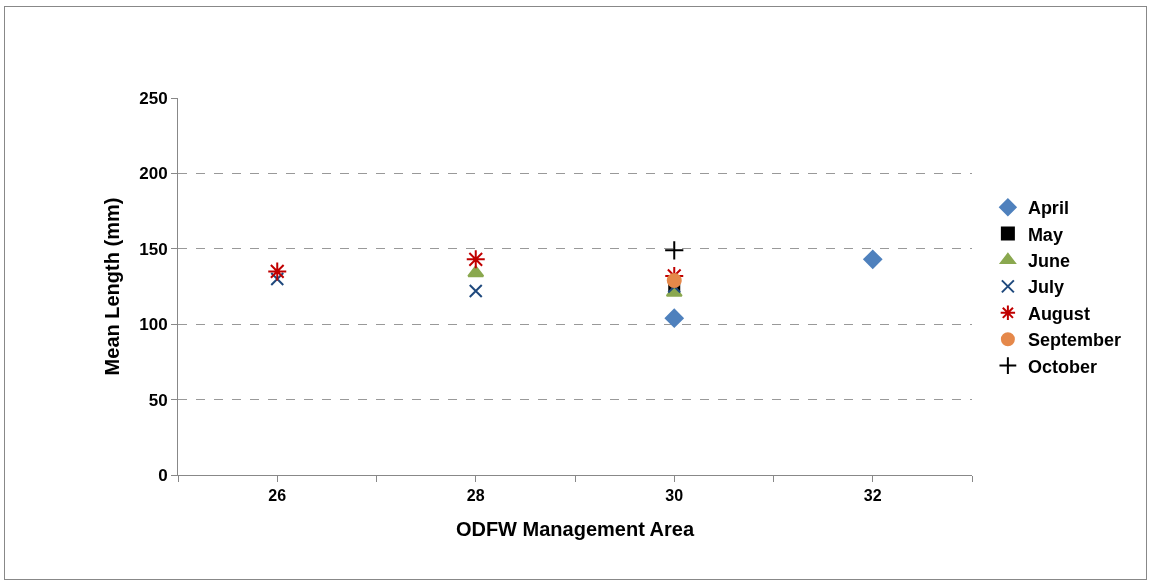  I want to click on legend-label: September, so click(1074, 340).